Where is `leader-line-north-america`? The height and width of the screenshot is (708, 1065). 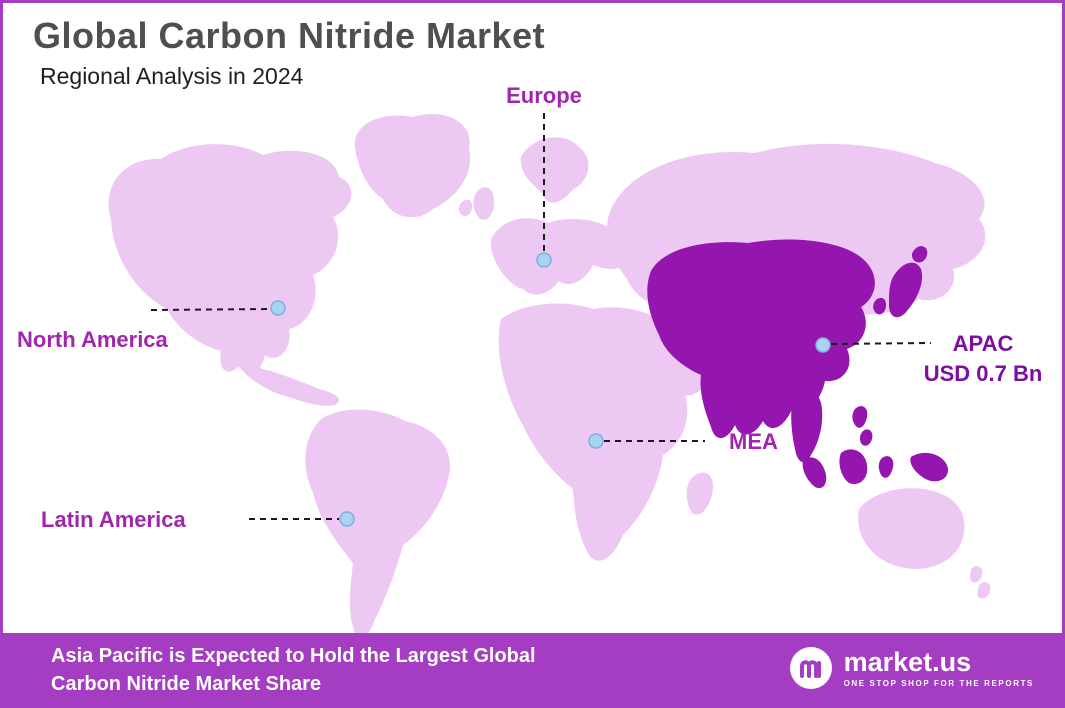
leader-line-north-america is located at coordinates (210, 309).